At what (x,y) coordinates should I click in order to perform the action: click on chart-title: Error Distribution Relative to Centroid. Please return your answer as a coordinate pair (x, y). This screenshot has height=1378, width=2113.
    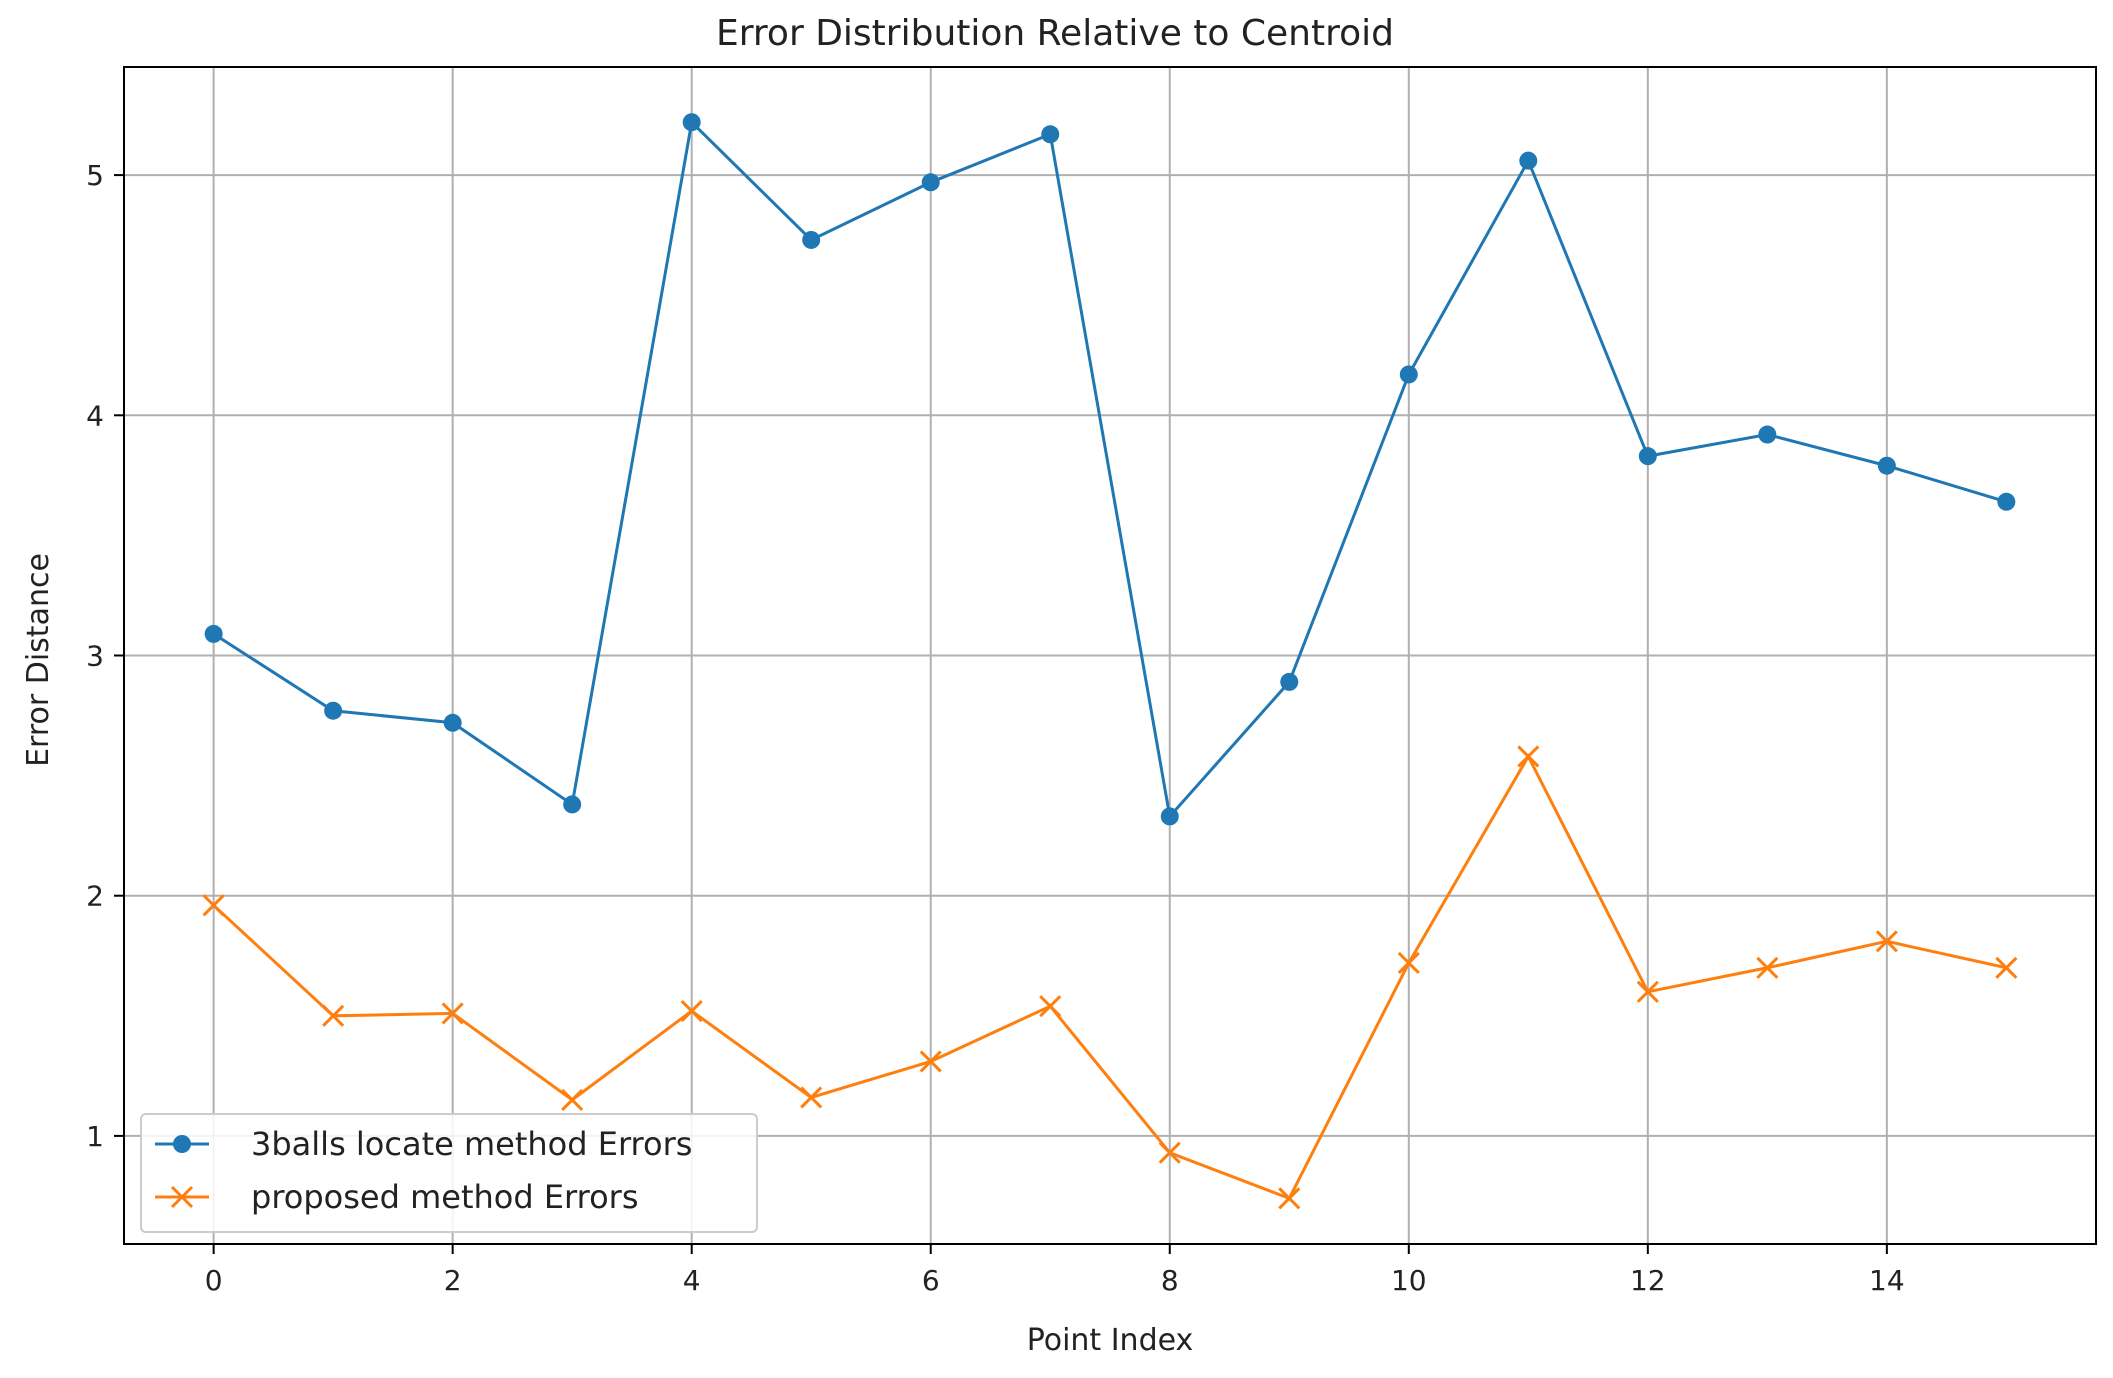
    Looking at the image, I should click on (1055, 33).